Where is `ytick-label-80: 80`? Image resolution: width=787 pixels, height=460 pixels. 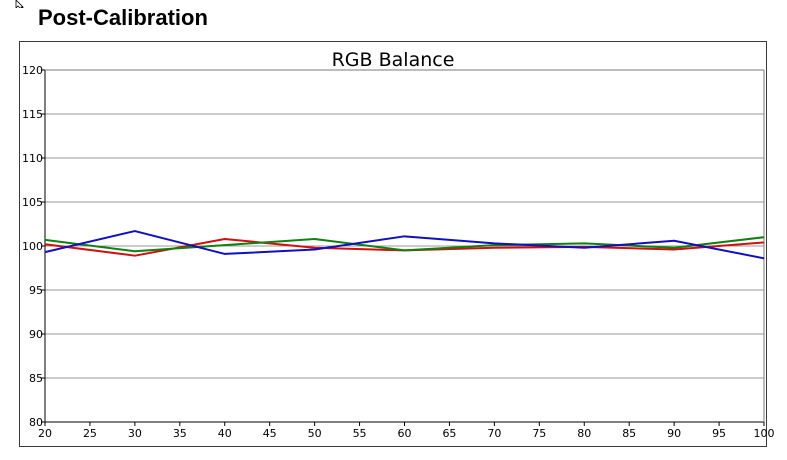 ytick-label-80: 80 is located at coordinates (36, 422).